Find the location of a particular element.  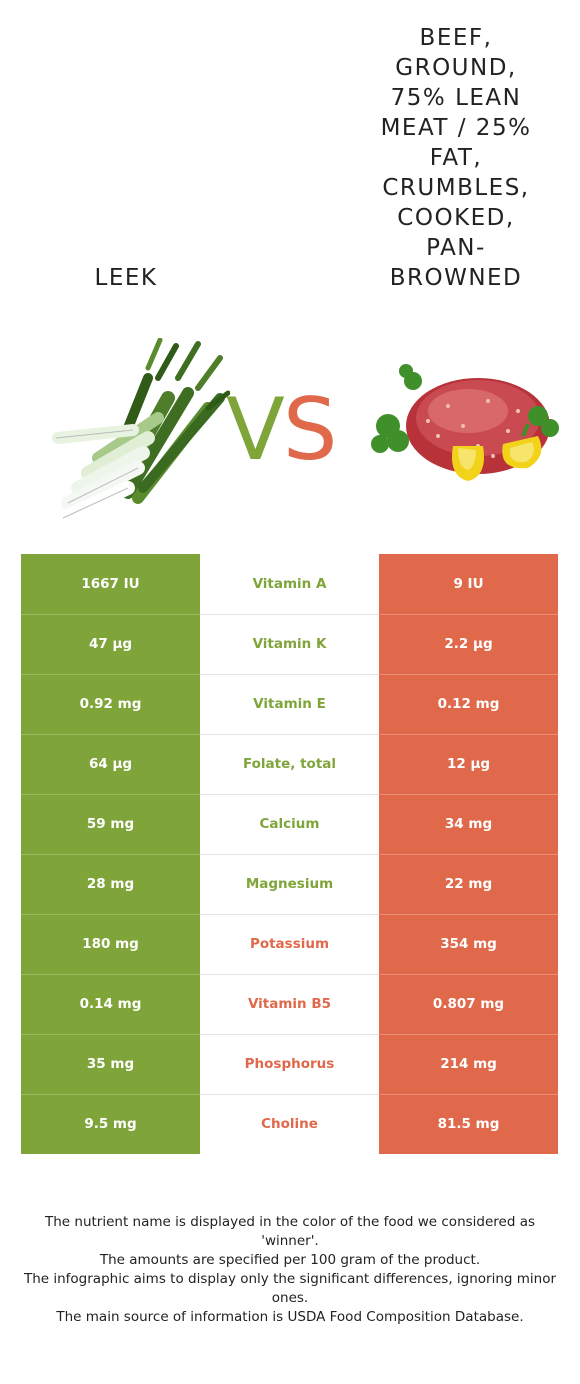

nutrient-name-cell: Calcium is located at coordinates (289, 824).